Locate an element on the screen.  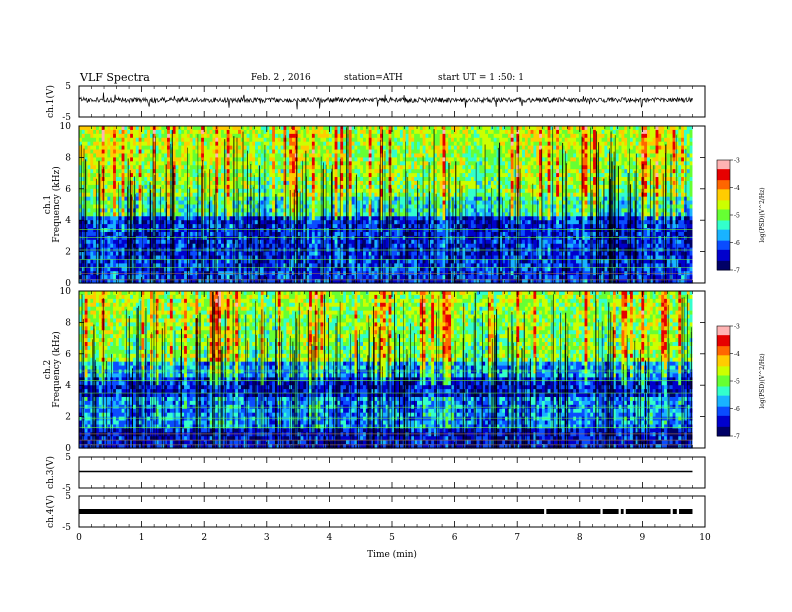
x-tick-label: 2 is located at coordinates (204, 538).